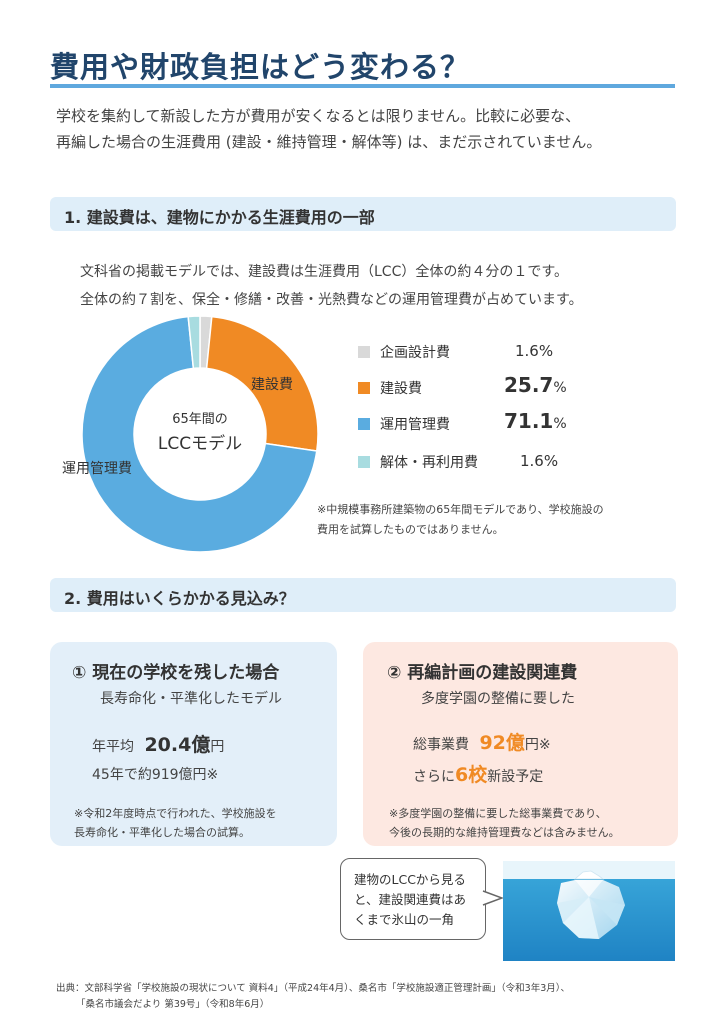 This screenshot has height=1024, width=724. I want to click on legend-label-construction: 建設費, so click(401, 389).